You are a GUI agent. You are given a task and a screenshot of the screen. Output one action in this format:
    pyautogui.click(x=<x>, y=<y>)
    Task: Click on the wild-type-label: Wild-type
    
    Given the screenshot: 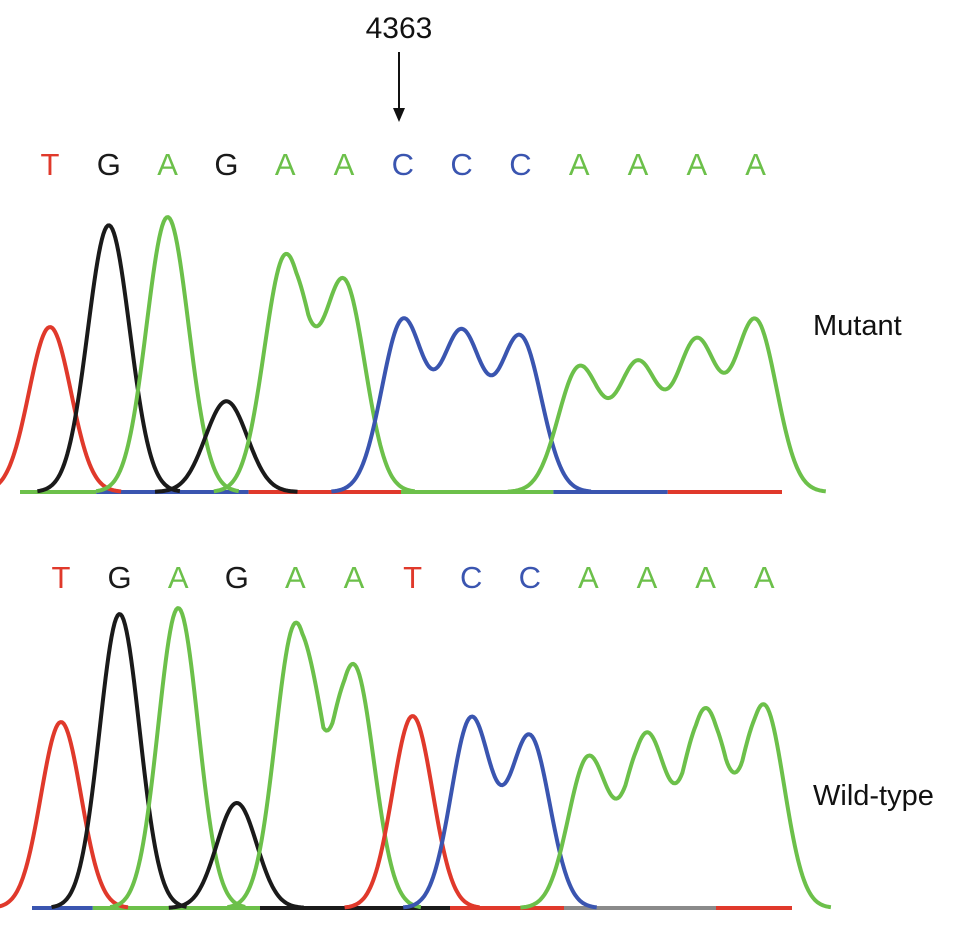 What is the action you would take?
    pyautogui.click(x=873, y=796)
    